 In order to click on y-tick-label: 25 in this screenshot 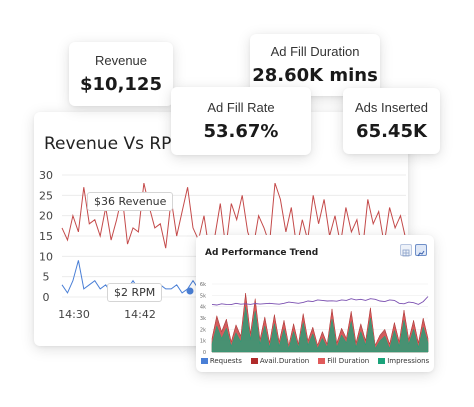, I will do `click(46, 195)`.